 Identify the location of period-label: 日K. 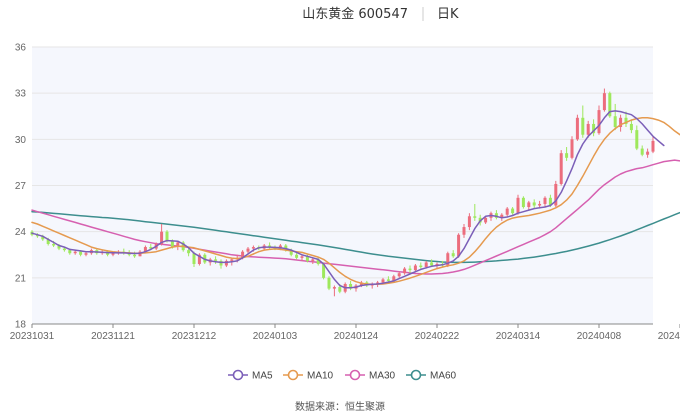
(448, 14).